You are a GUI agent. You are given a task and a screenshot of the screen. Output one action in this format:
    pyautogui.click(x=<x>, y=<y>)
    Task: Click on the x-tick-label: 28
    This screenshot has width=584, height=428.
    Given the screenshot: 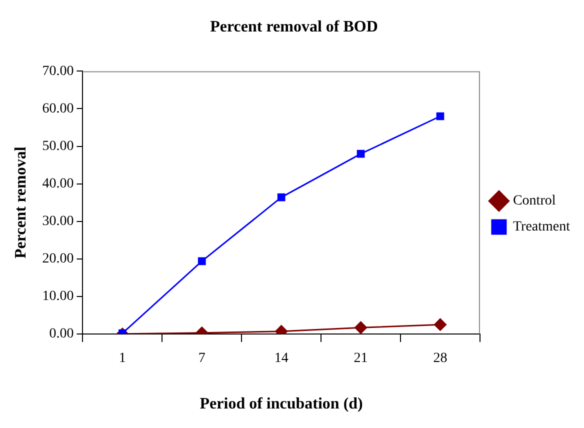 What is the action you would take?
    pyautogui.click(x=440, y=358)
    